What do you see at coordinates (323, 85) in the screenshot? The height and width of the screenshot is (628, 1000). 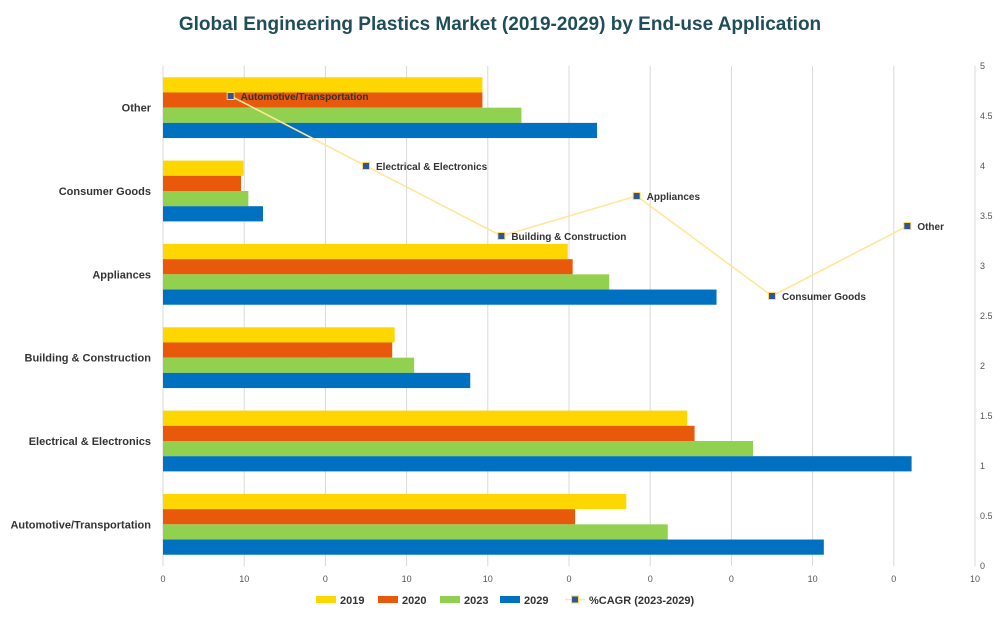 I see `bar-2019-other` at bounding box center [323, 85].